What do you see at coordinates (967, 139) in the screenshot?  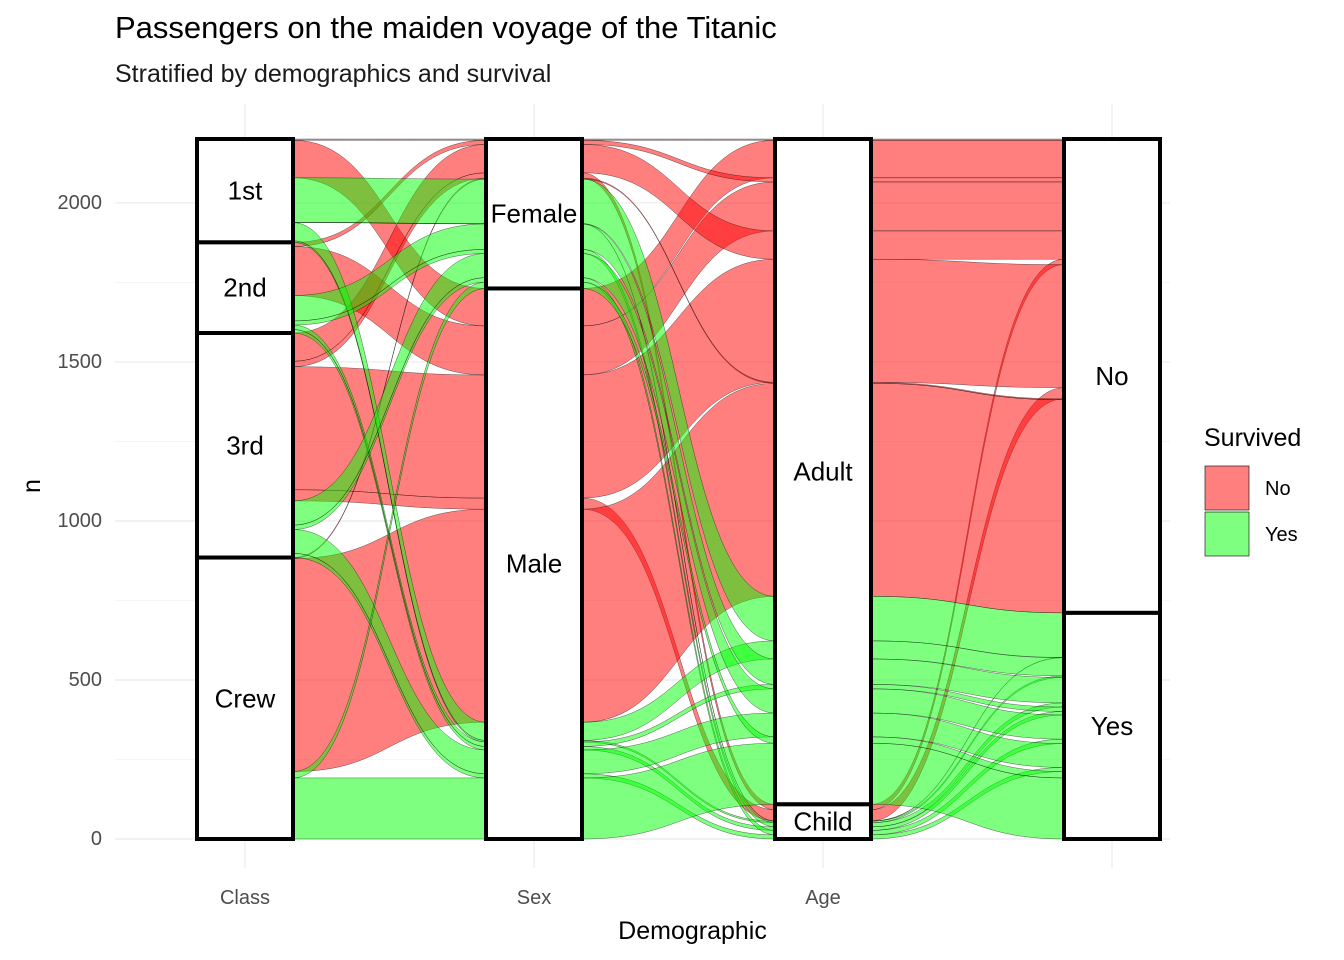 I see `flow-1st-female-adult-no-seg3` at bounding box center [967, 139].